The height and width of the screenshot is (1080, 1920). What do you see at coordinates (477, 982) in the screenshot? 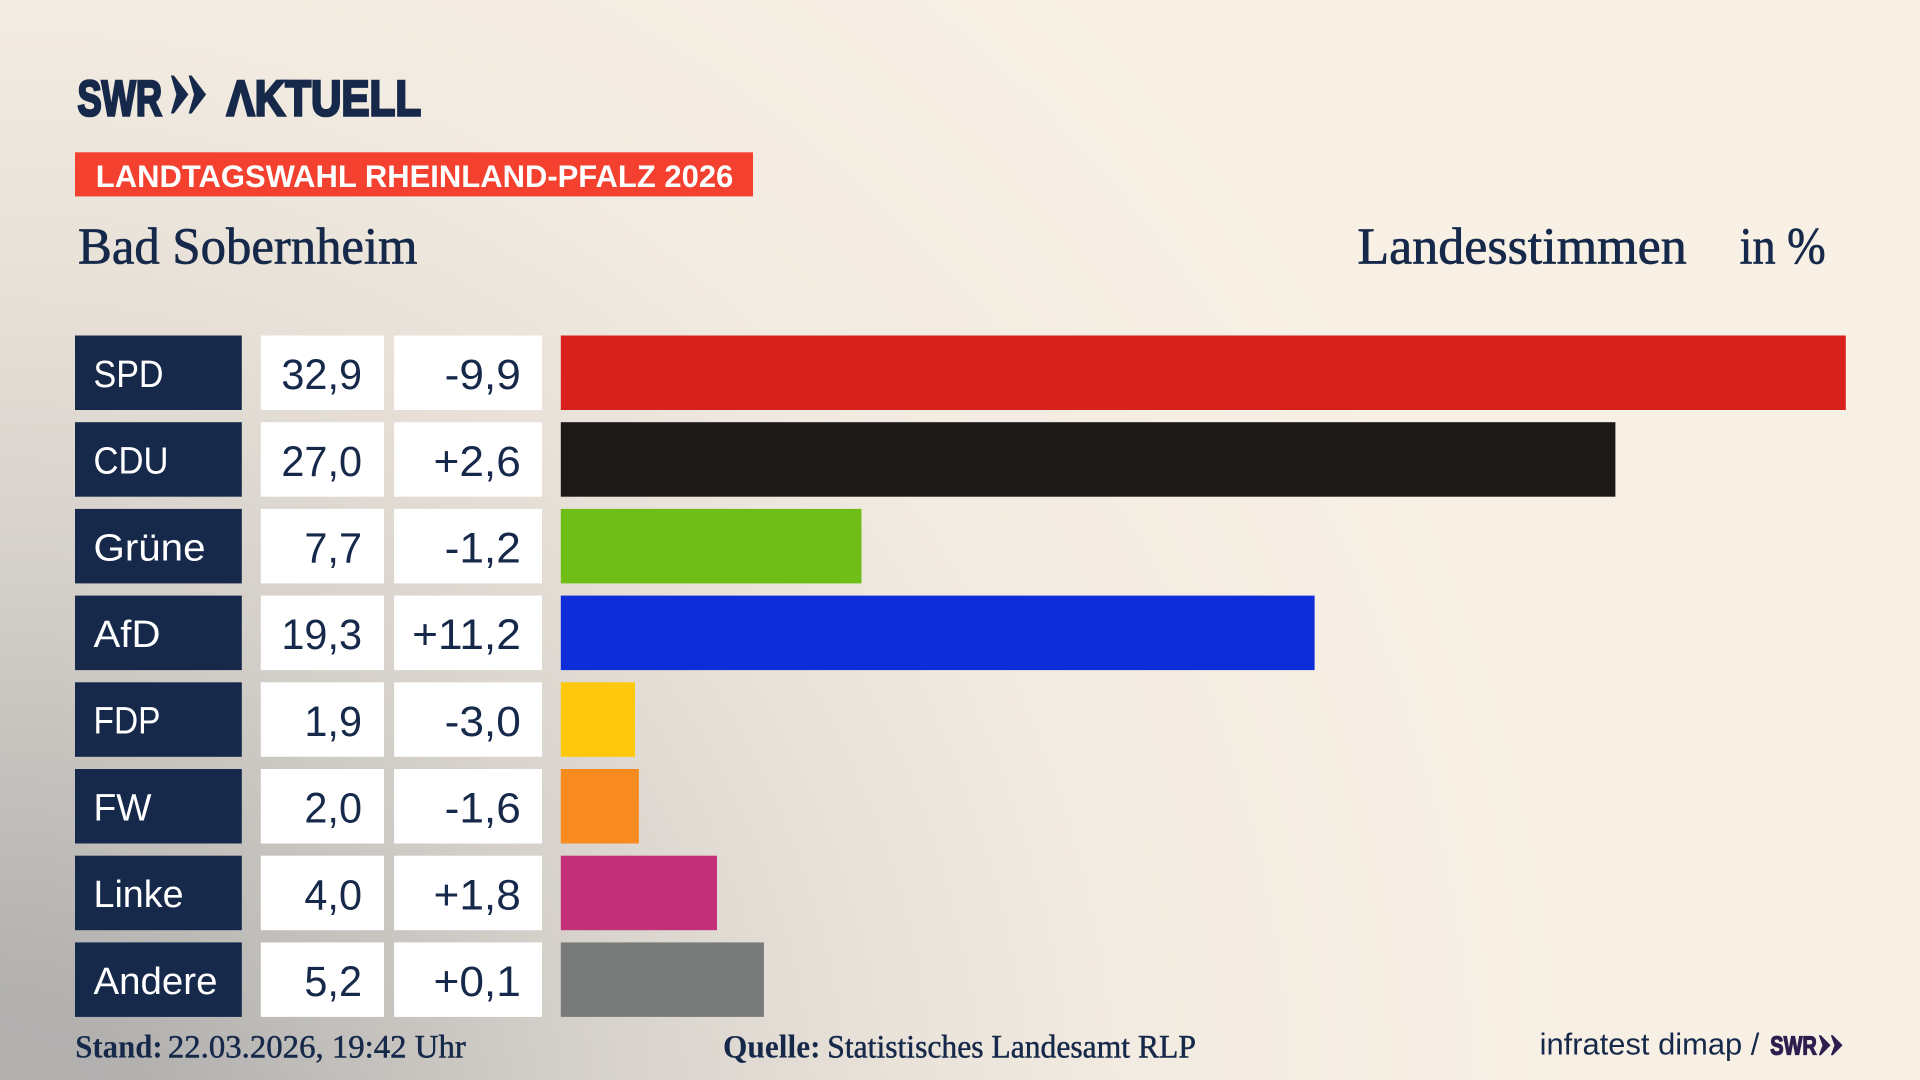
I see `svg-text: +0,1` at bounding box center [477, 982].